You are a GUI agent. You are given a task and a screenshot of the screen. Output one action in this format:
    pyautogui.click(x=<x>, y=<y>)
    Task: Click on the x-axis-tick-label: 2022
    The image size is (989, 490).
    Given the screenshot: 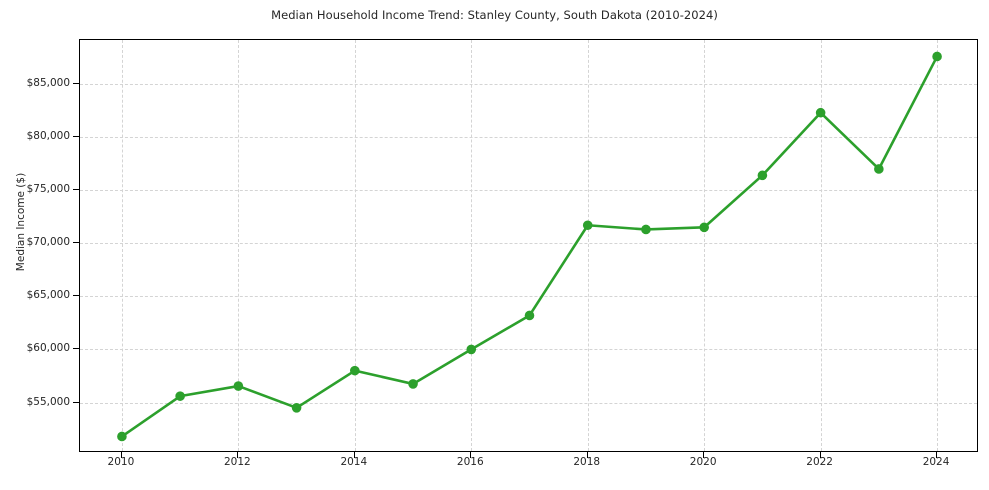 What is the action you would take?
    pyautogui.click(x=819, y=462)
    